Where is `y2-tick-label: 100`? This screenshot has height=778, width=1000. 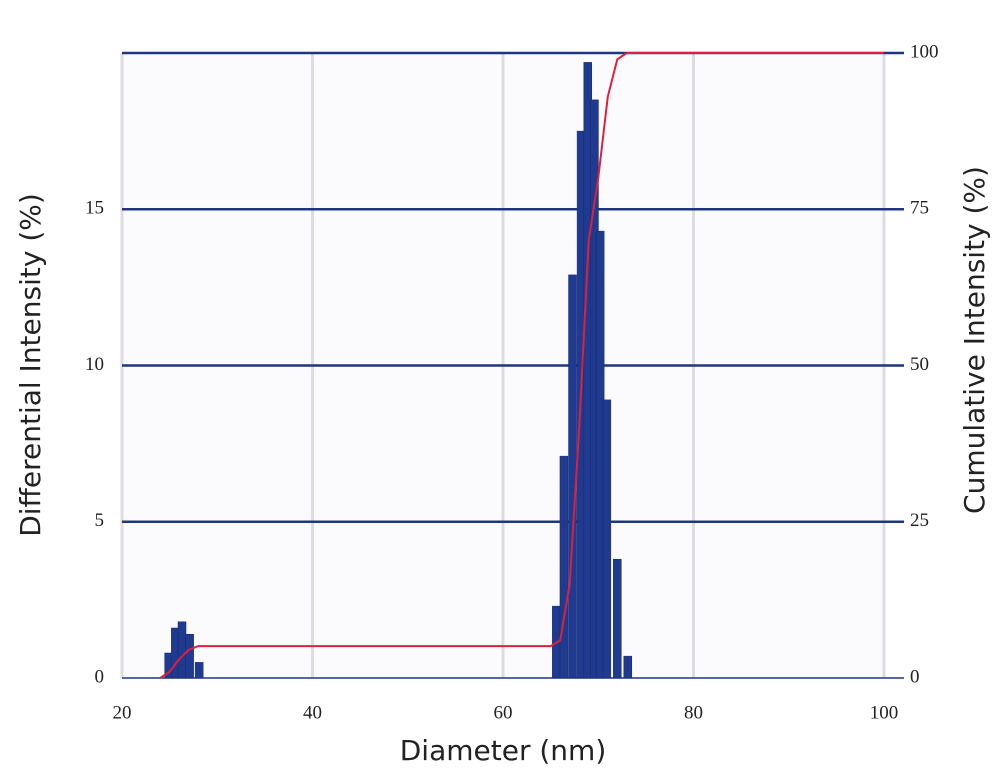 y2-tick-label: 100 is located at coordinates (924, 51).